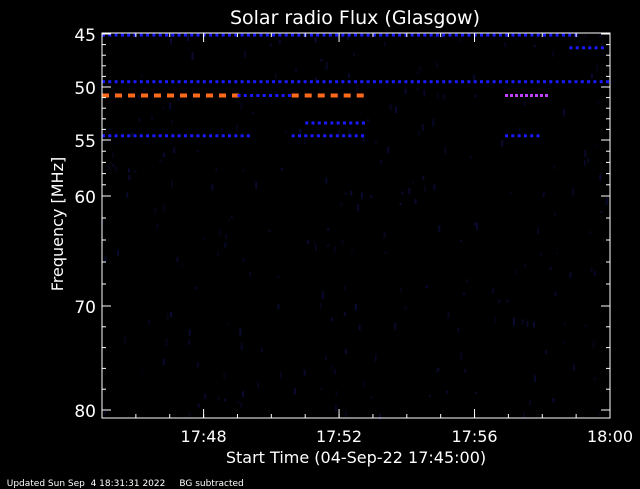  What do you see at coordinates (474, 436) in the screenshot?
I see `x-tick-label: 17:56` at bounding box center [474, 436].